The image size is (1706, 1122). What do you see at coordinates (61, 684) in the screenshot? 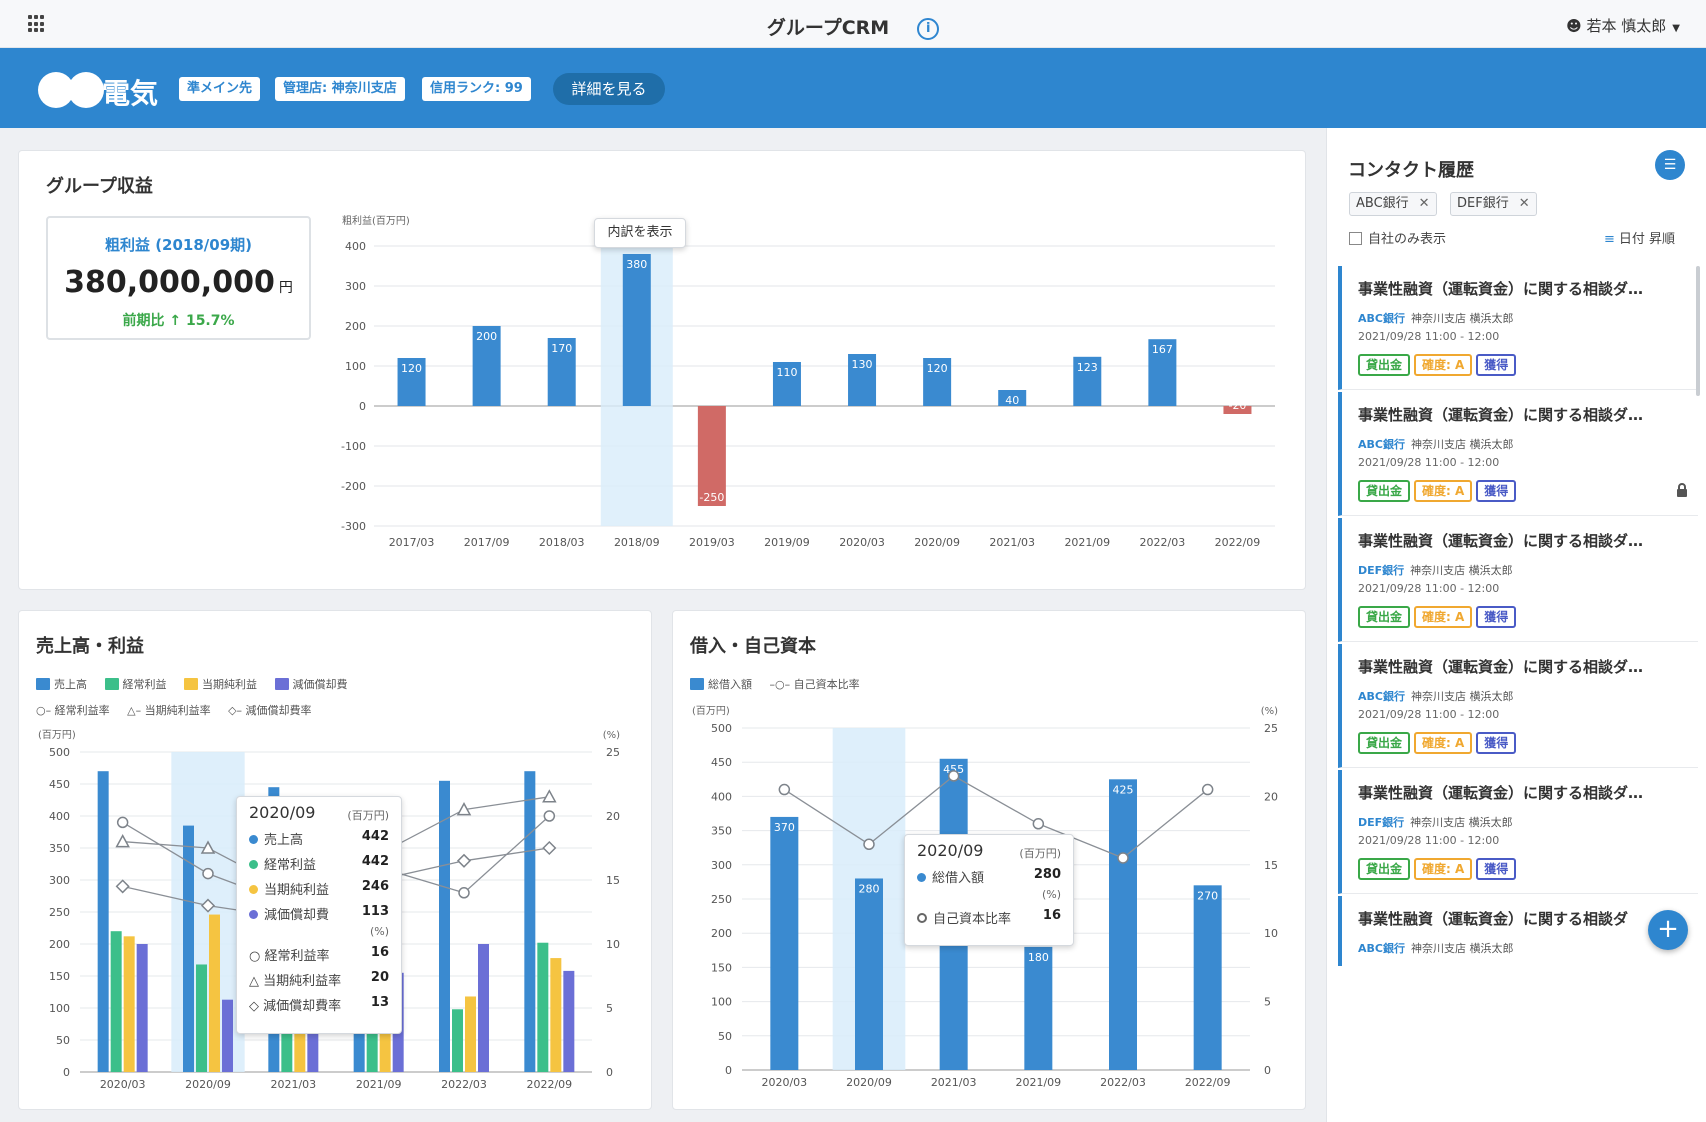
I see `legend-item: 売上高` at bounding box center [61, 684].